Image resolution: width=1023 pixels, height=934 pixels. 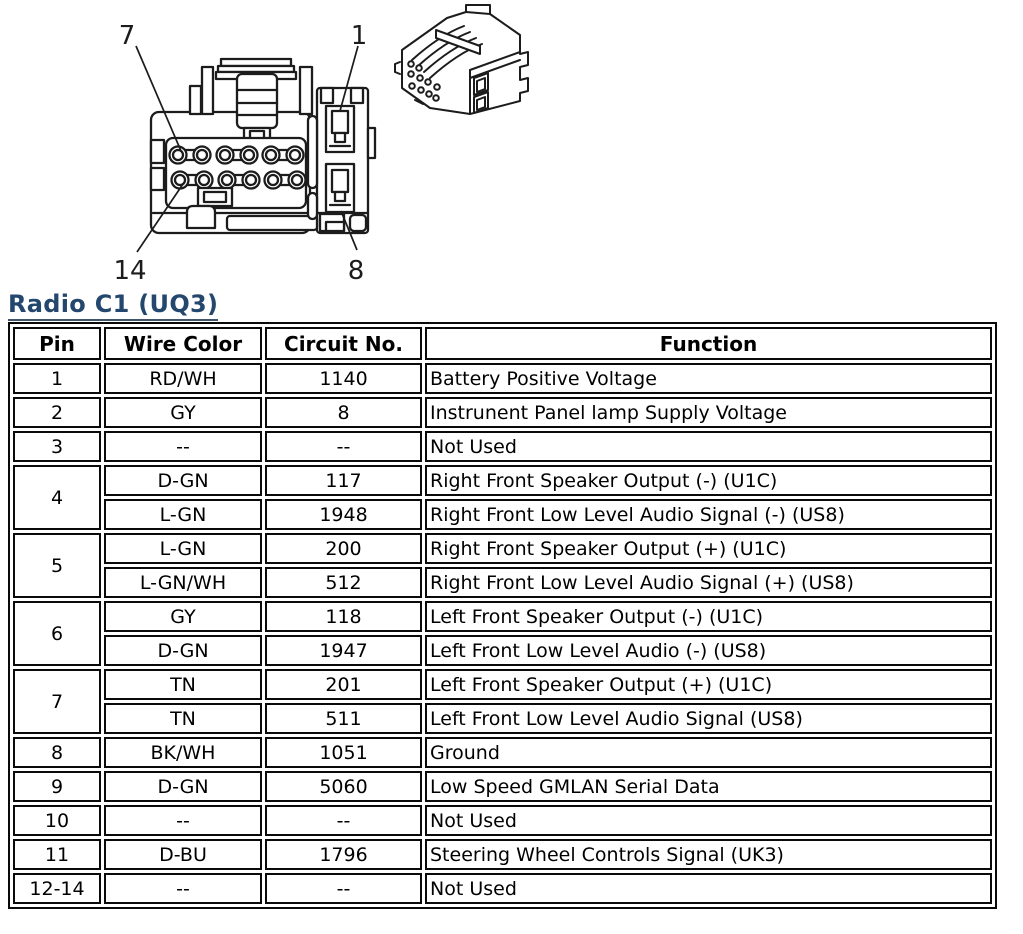 What do you see at coordinates (57, 378) in the screenshot?
I see `pin-cell: 1` at bounding box center [57, 378].